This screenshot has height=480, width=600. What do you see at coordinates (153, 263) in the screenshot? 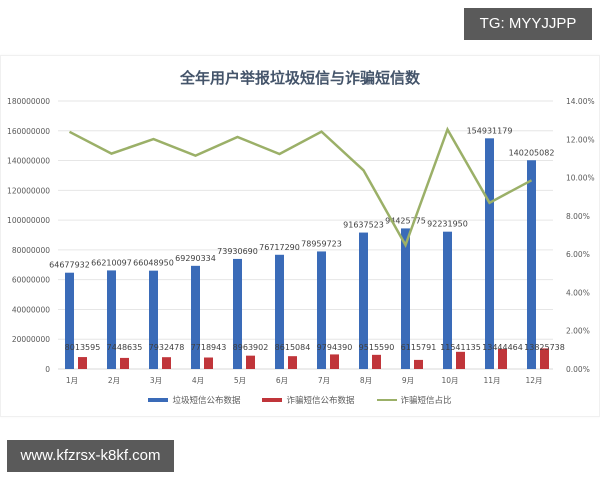
I see `bar-spam-label: 66048950` at bounding box center [153, 263].